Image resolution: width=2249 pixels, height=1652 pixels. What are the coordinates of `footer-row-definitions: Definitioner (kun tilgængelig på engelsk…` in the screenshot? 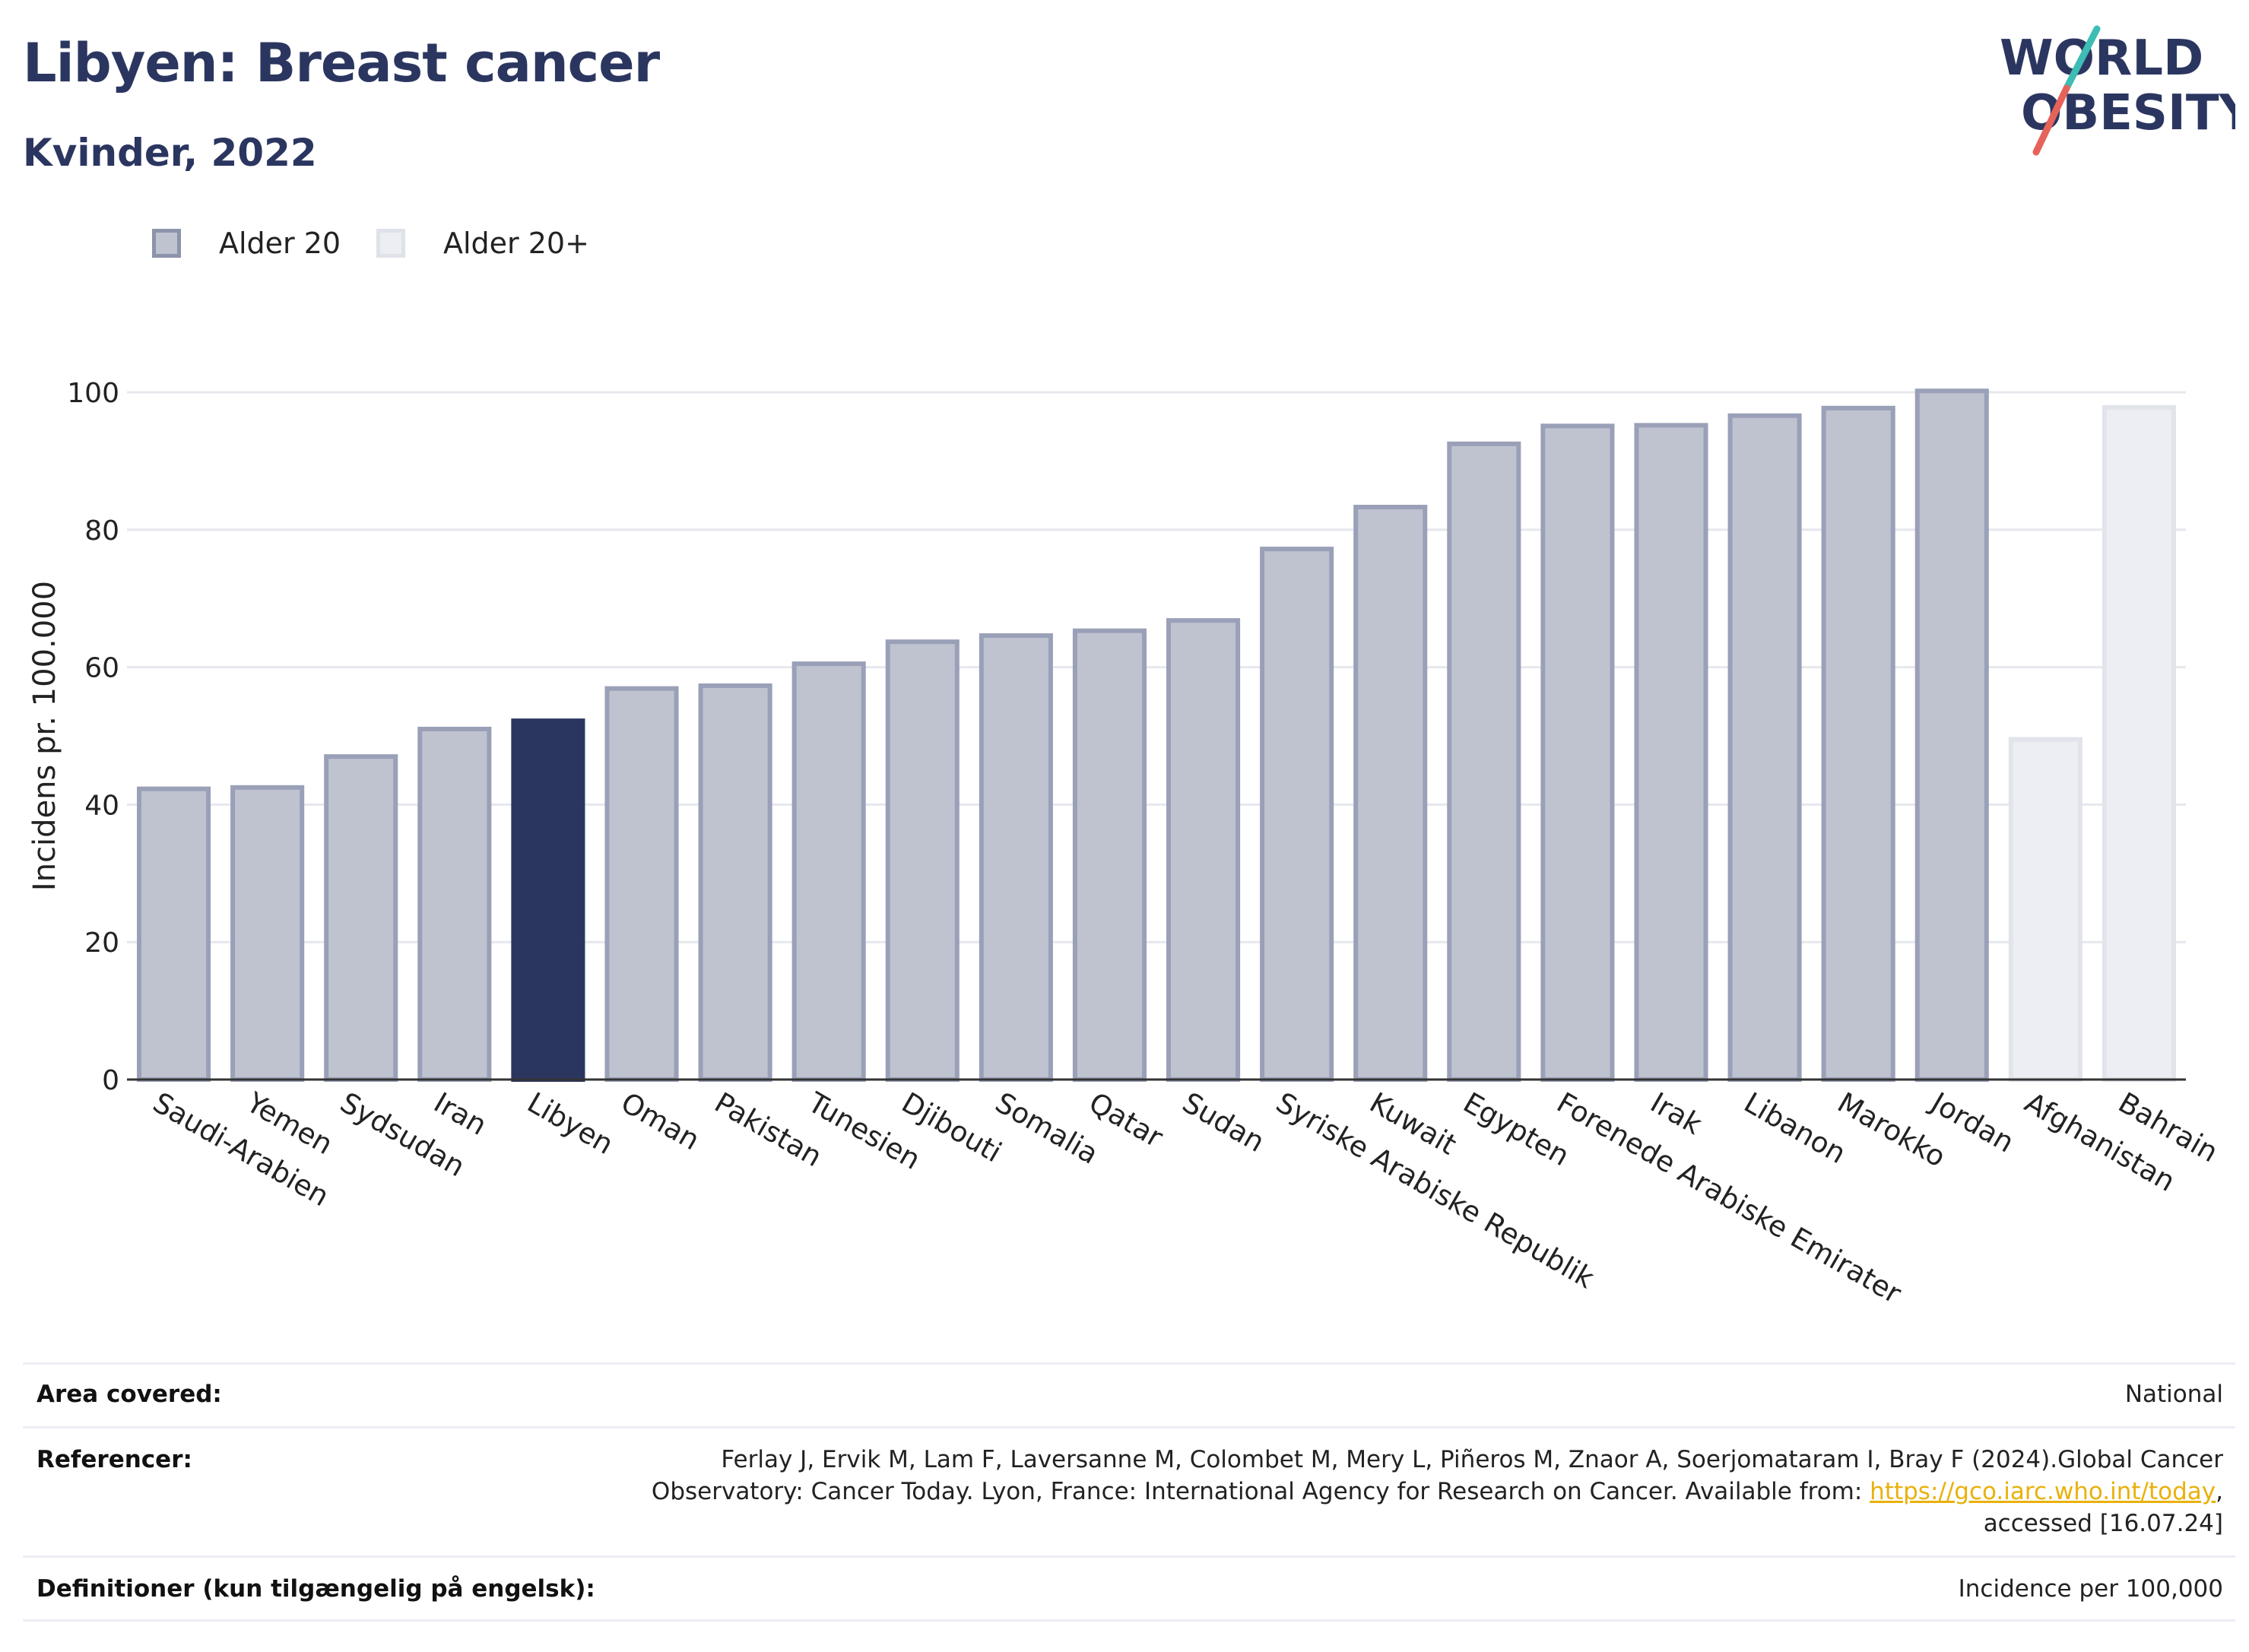 It's located at (1129, 1587).